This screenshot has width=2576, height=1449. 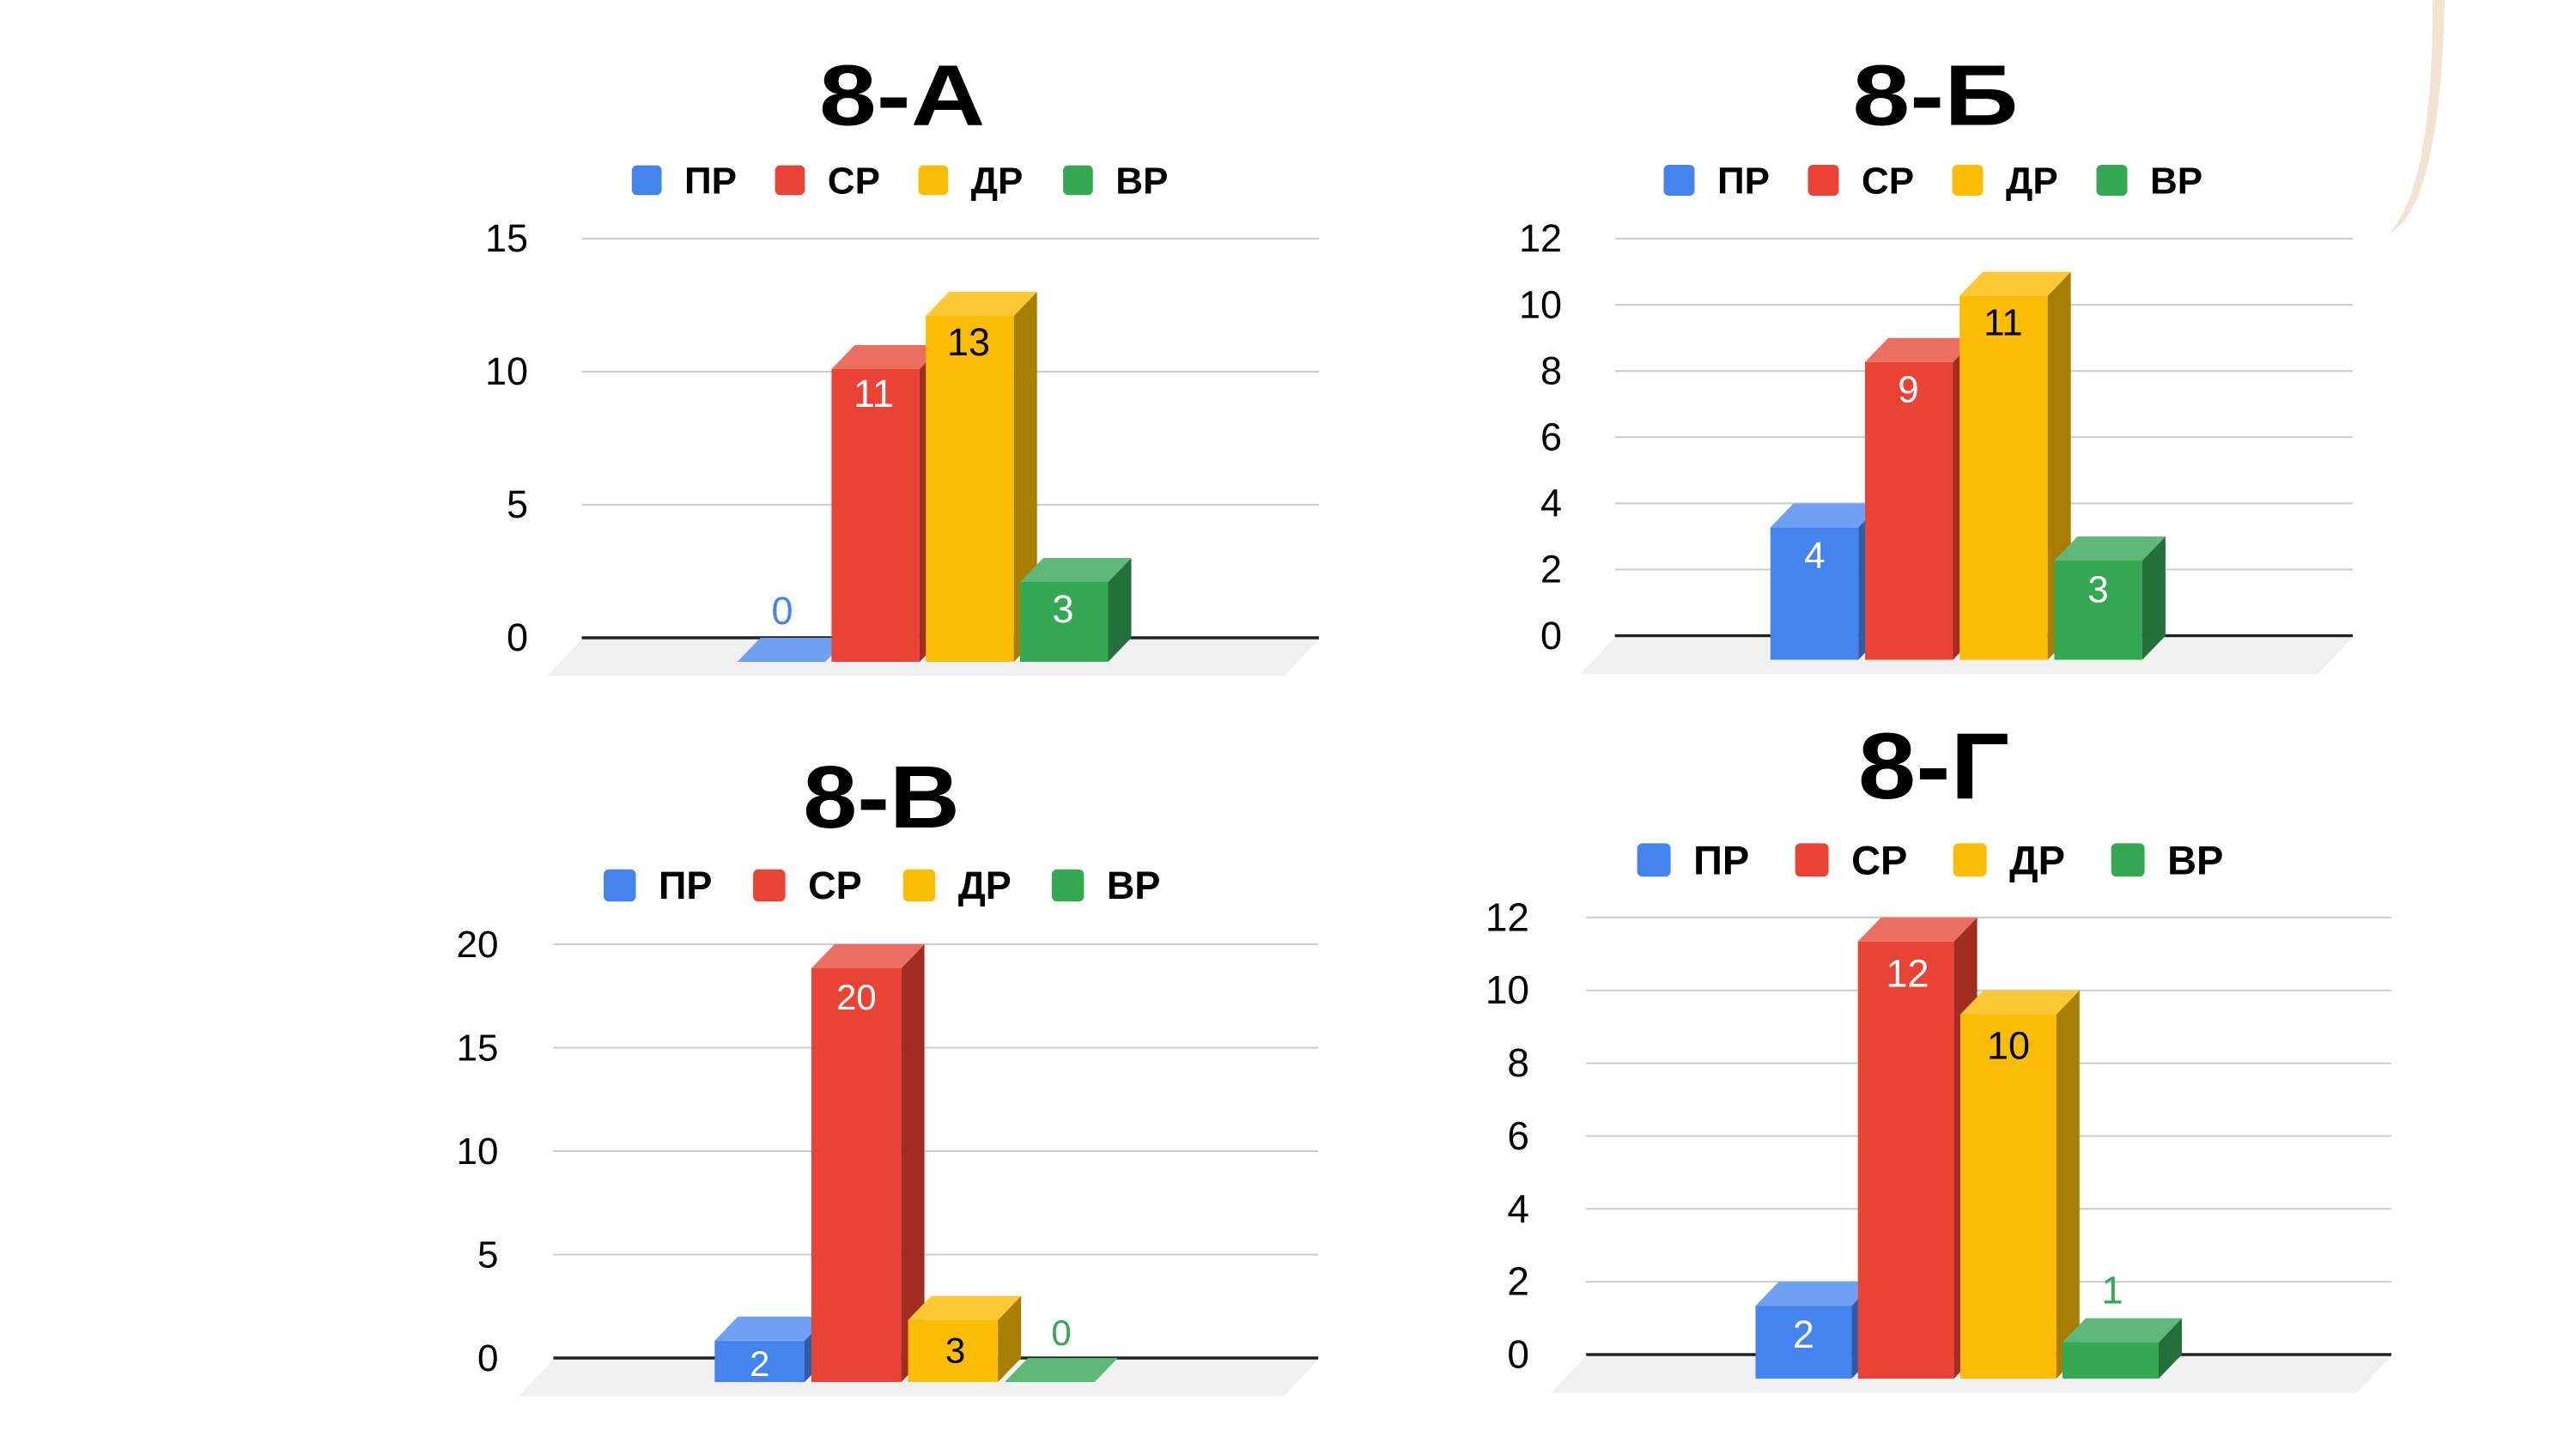 What do you see at coordinates (1933, 765) in the screenshot?
I see `svg-text: 8-Г` at bounding box center [1933, 765].